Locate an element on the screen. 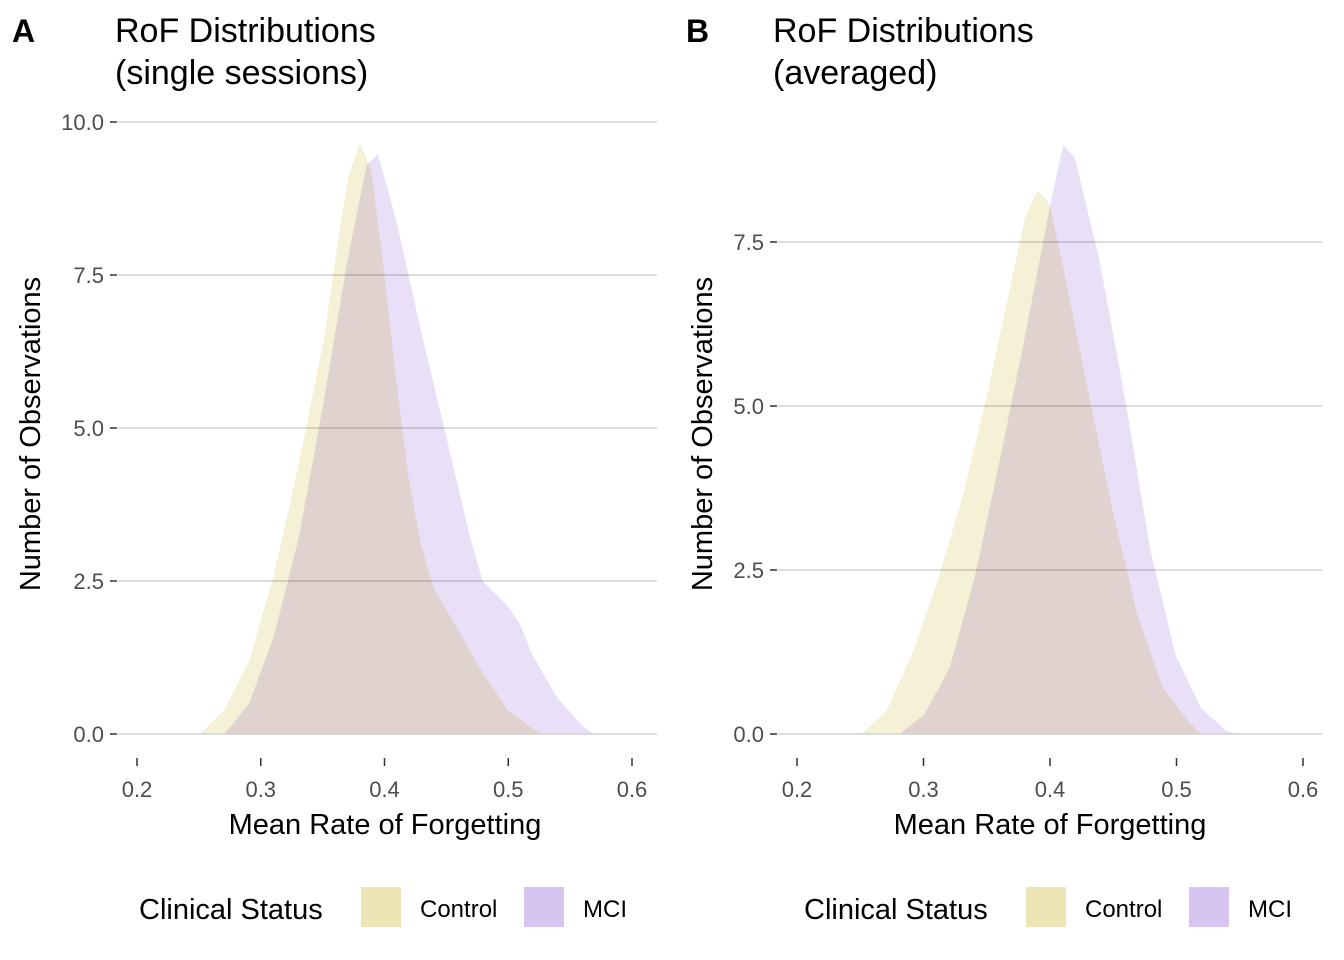 The height and width of the screenshot is (960, 1344). panel-a-legend-key-mci is located at coordinates (544, 907).